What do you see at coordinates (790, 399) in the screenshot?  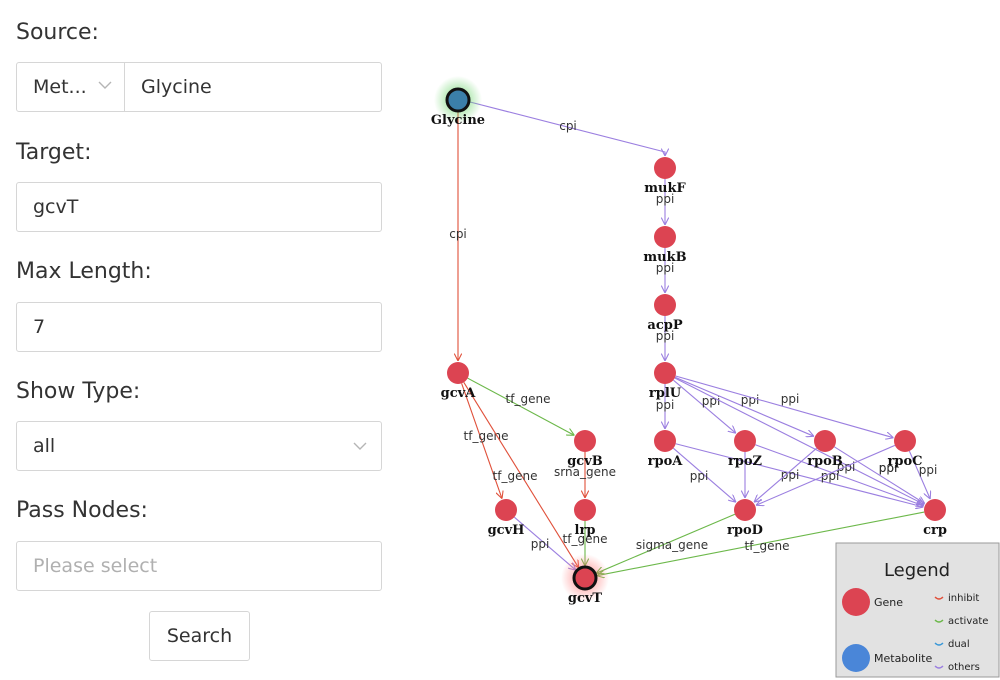 I see `edge-label-rplU-rpoC: ppi` at bounding box center [790, 399].